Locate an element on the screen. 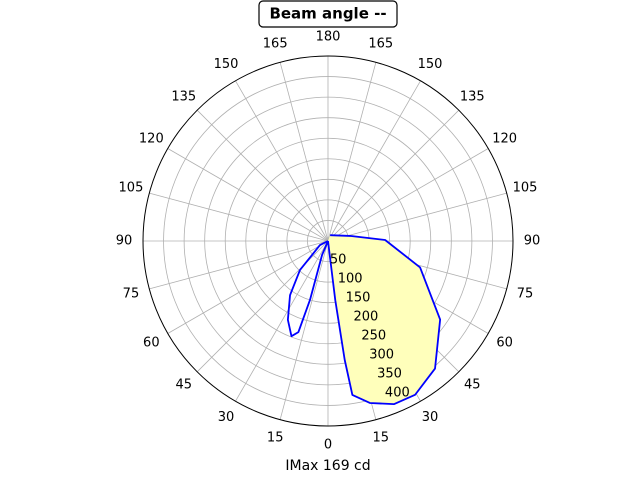 This screenshot has height=484, width=640. title-box is located at coordinates (328, 14).